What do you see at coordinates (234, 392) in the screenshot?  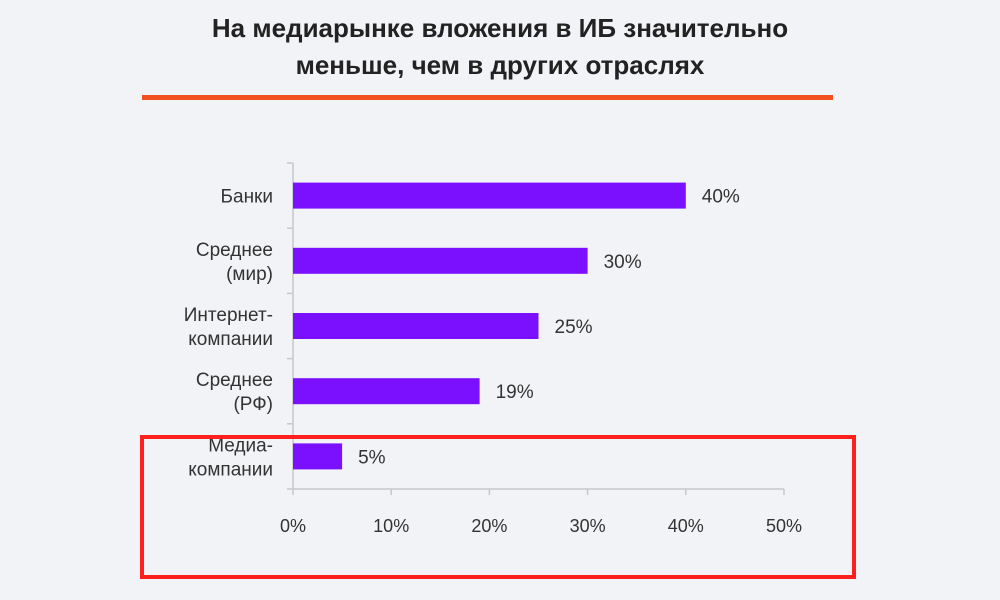 I see `category-label: Среднее (РФ)` at bounding box center [234, 392].